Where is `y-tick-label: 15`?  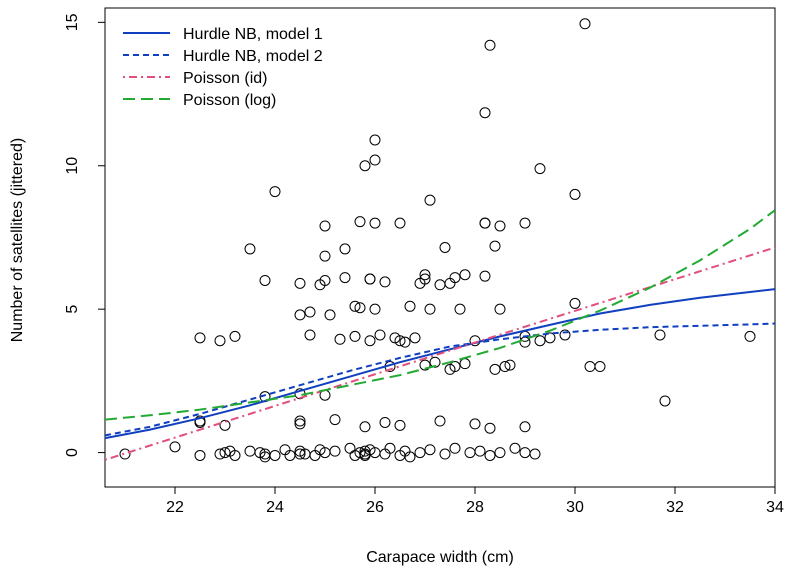
y-tick-label: 15 is located at coordinates (72, 22).